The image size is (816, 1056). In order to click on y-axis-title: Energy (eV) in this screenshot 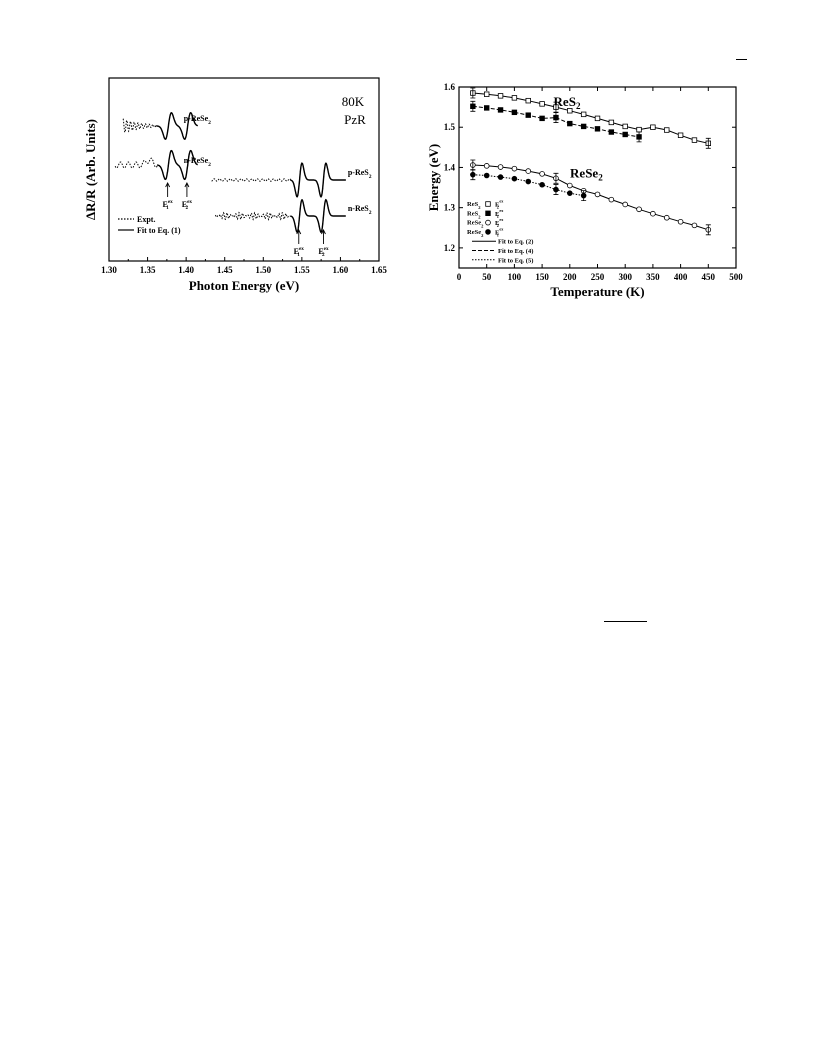, I will do `click(433, 178)`.